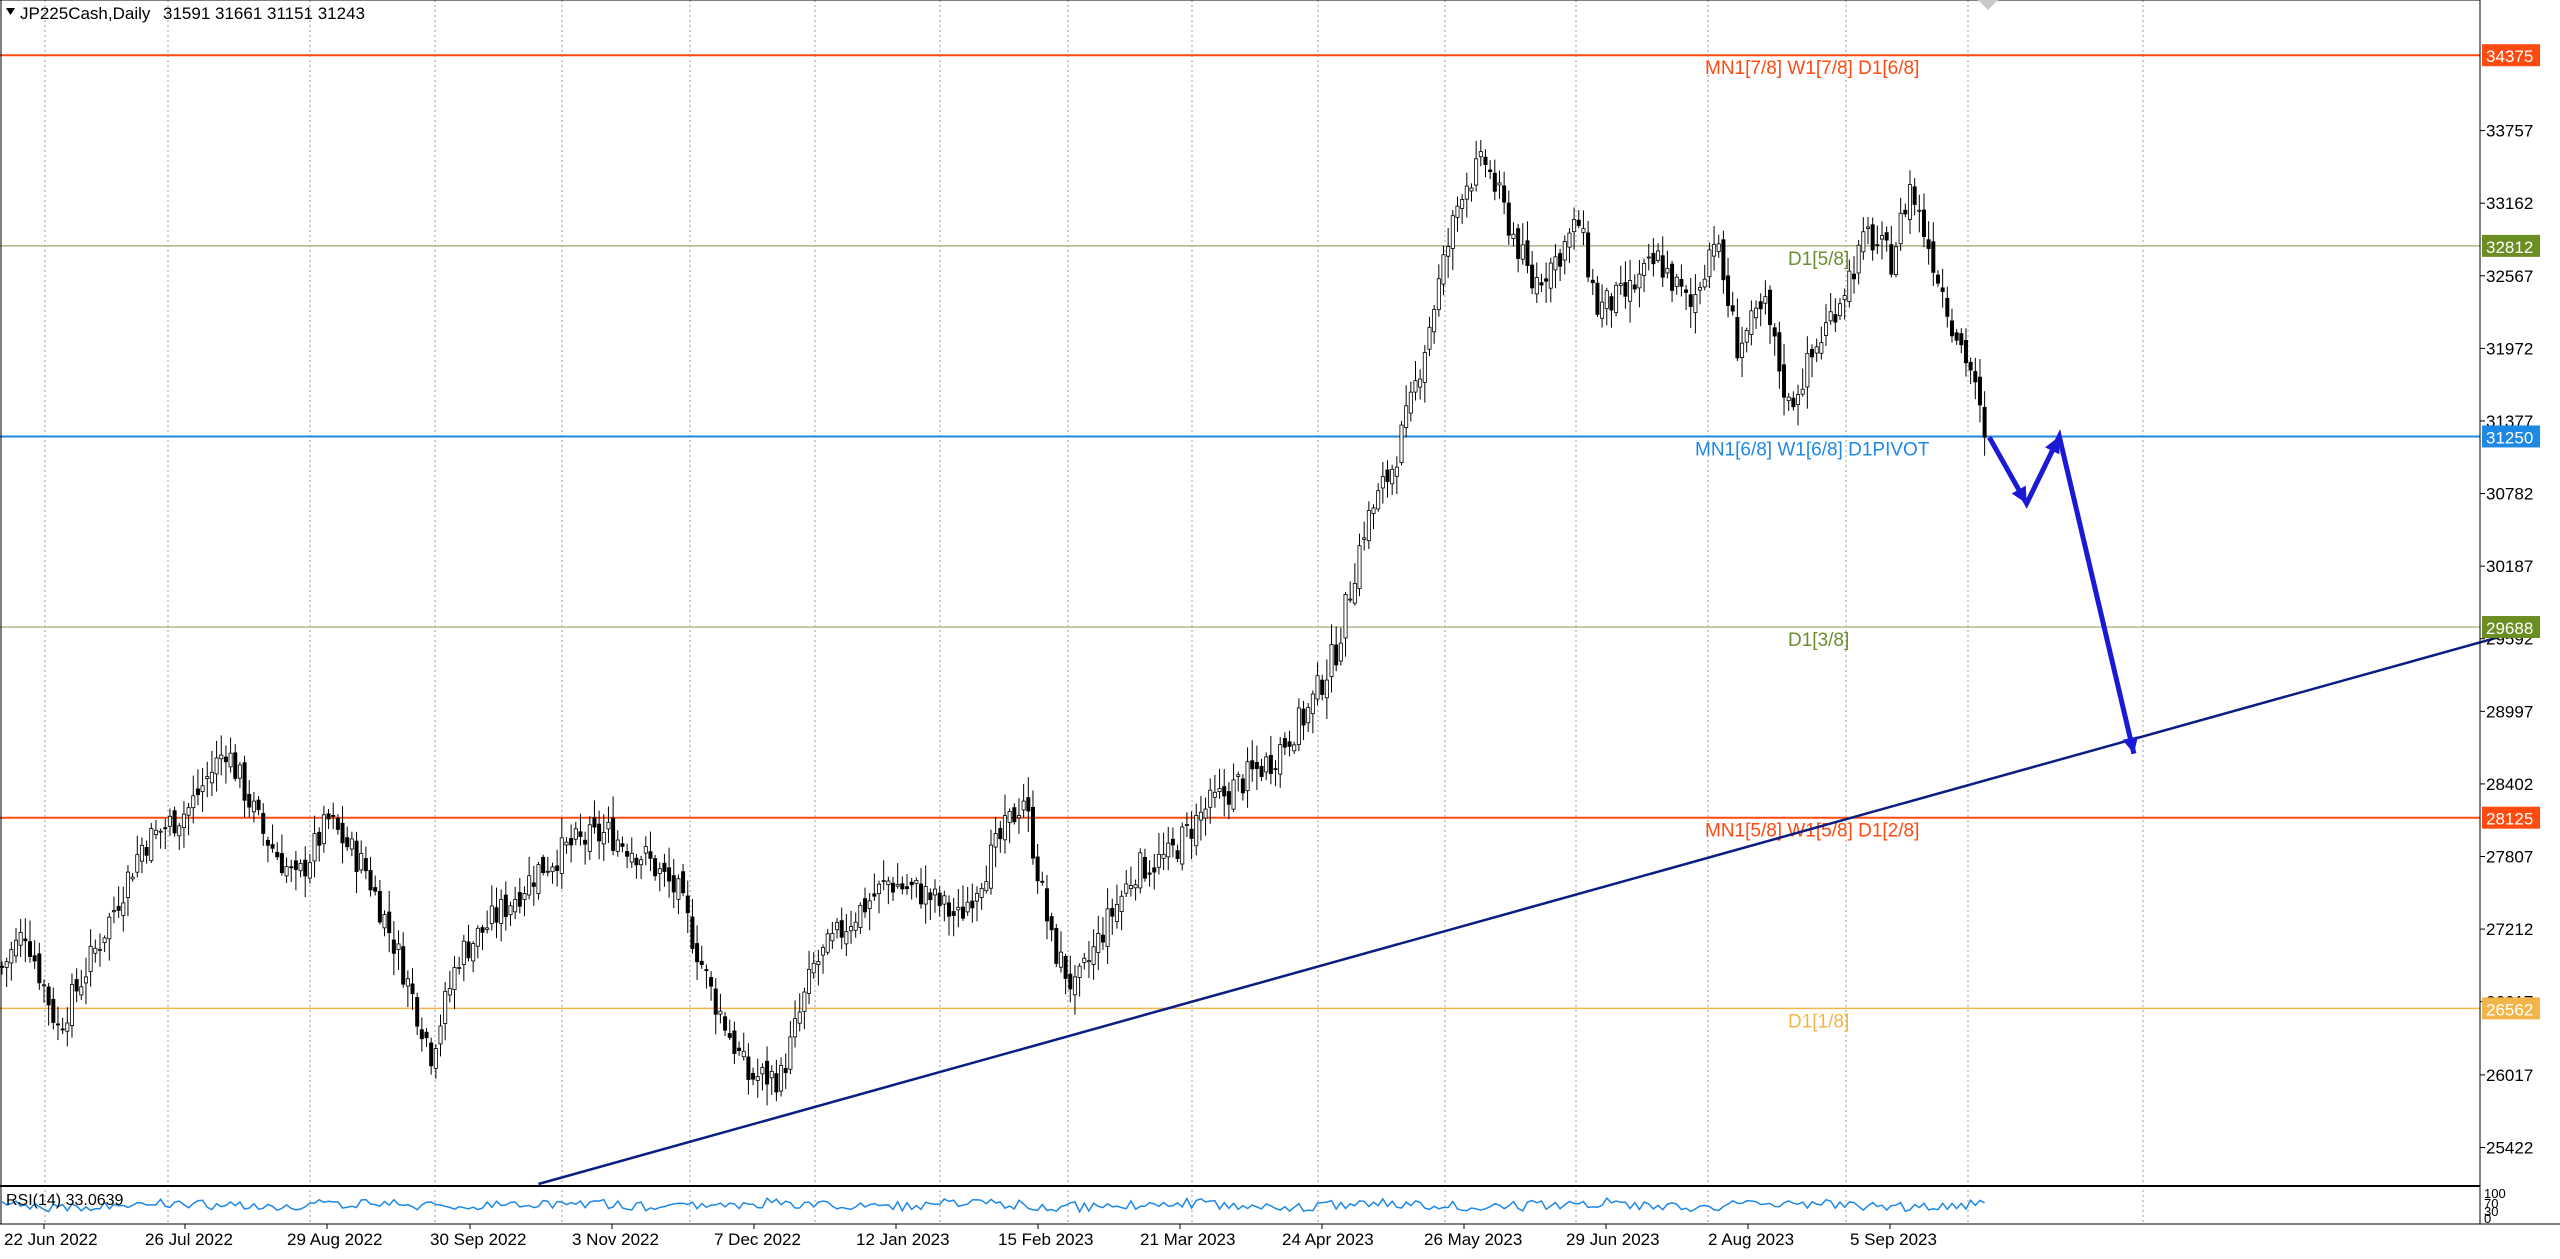 The width and height of the screenshot is (2560, 1259). Describe the element at coordinates (2509, 203) in the screenshot. I see `price-tick-label: 33162` at that location.